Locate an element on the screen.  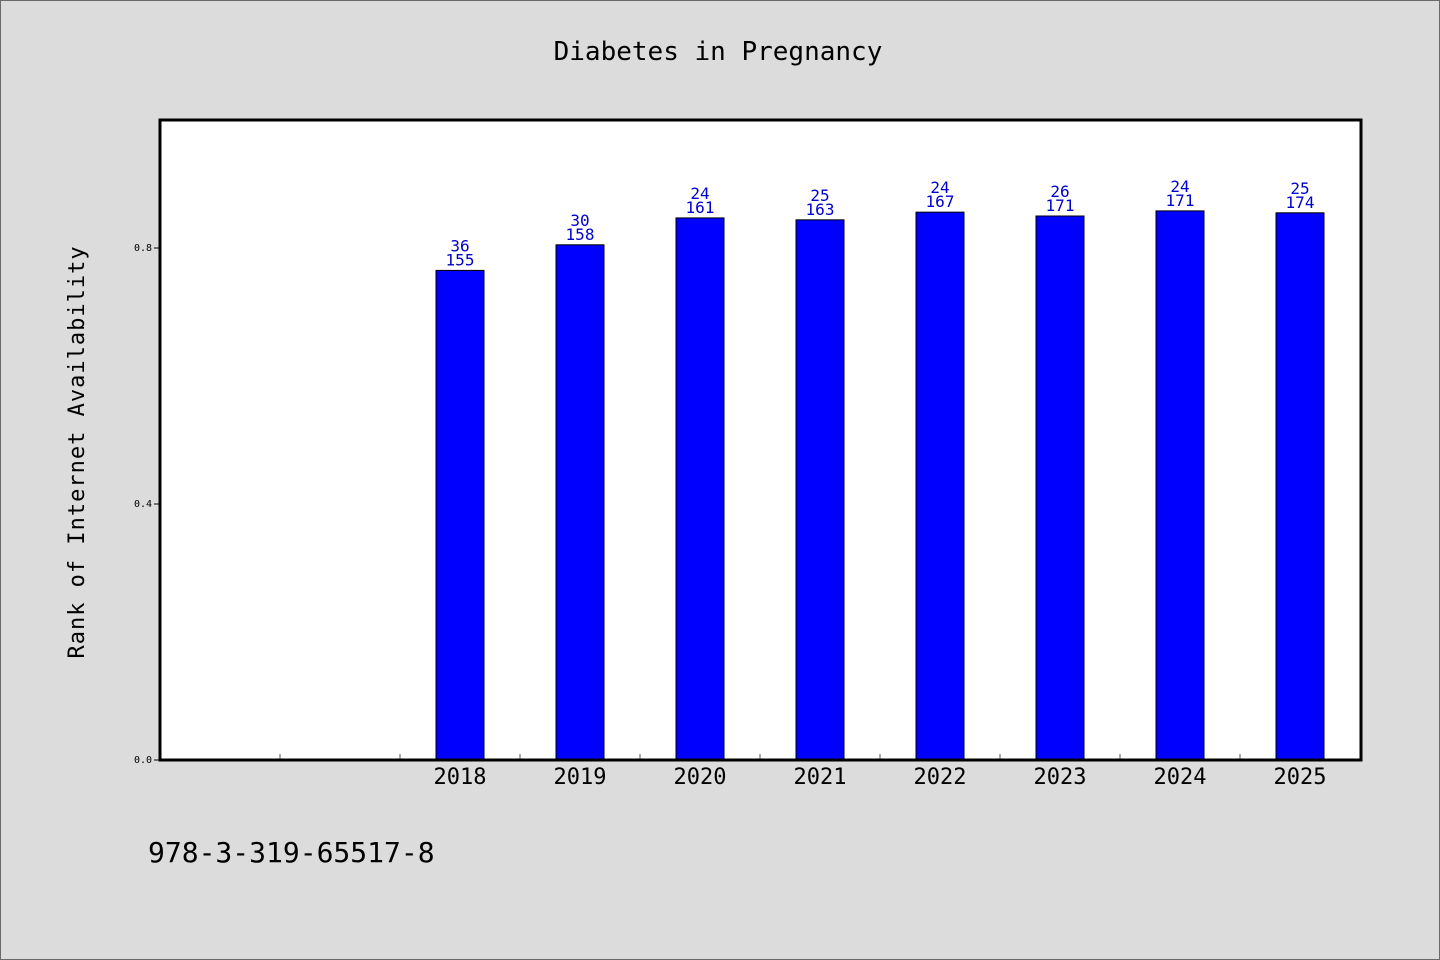
x-axis: 2018 2019 2020 2021 2022 2023 2024 2025 is located at coordinates (803, 772).